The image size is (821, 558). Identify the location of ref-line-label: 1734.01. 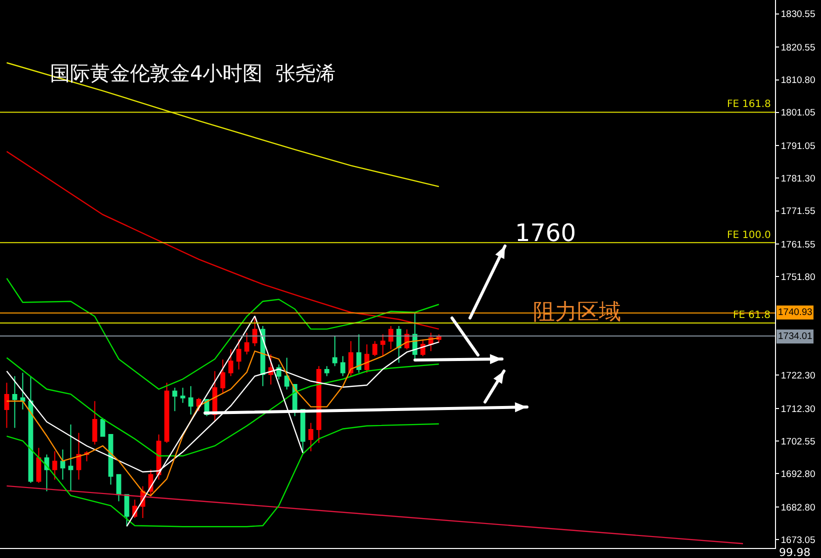
(795, 336).